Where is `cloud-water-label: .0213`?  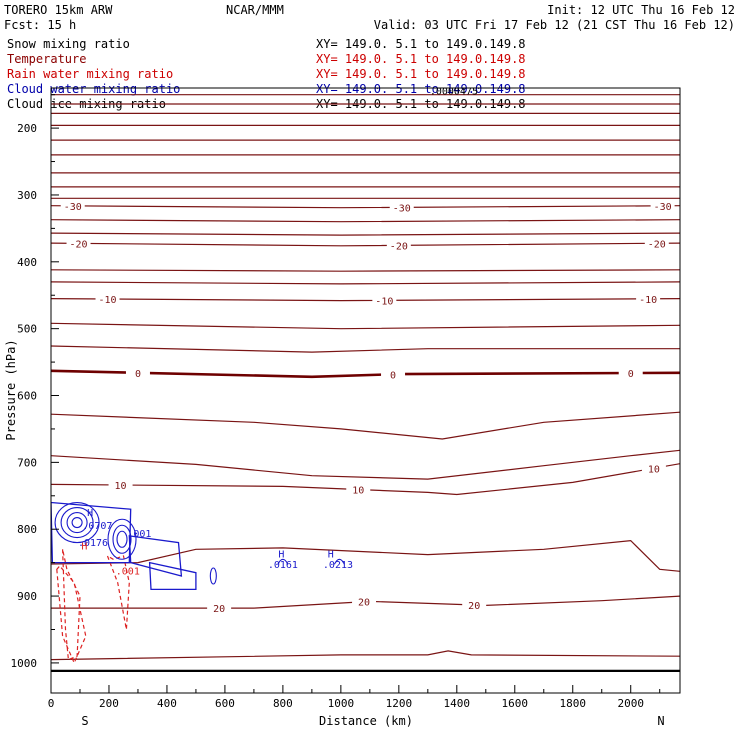
cloud-water-label: .0213 is located at coordinates (338, 565).